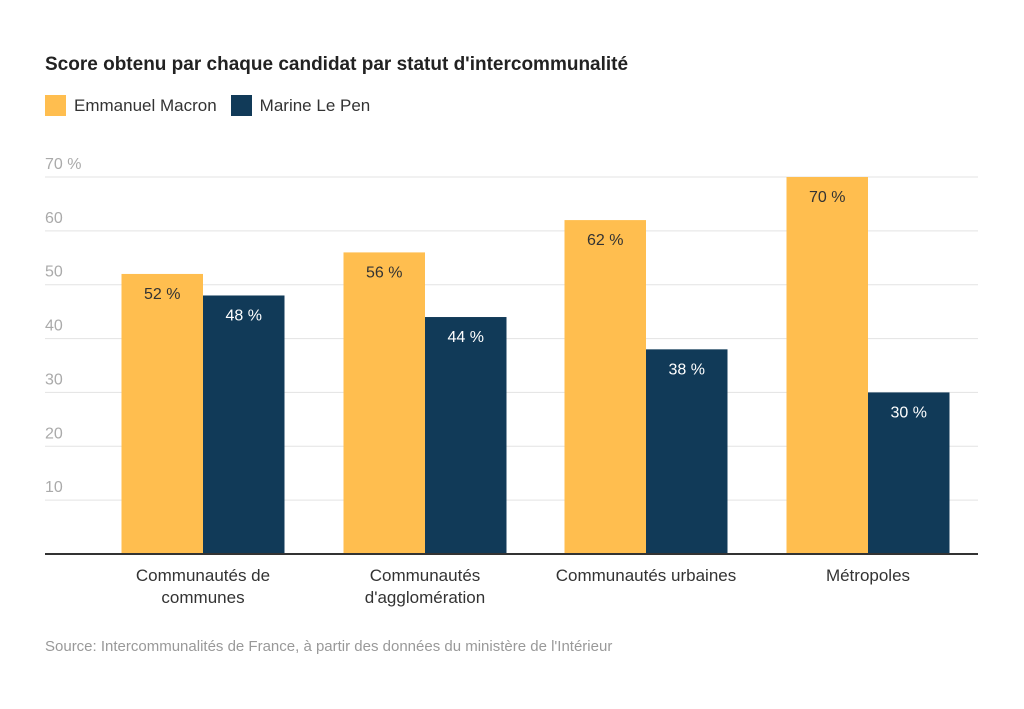  I want to click on data-label: 38 %, so click(687, 369).